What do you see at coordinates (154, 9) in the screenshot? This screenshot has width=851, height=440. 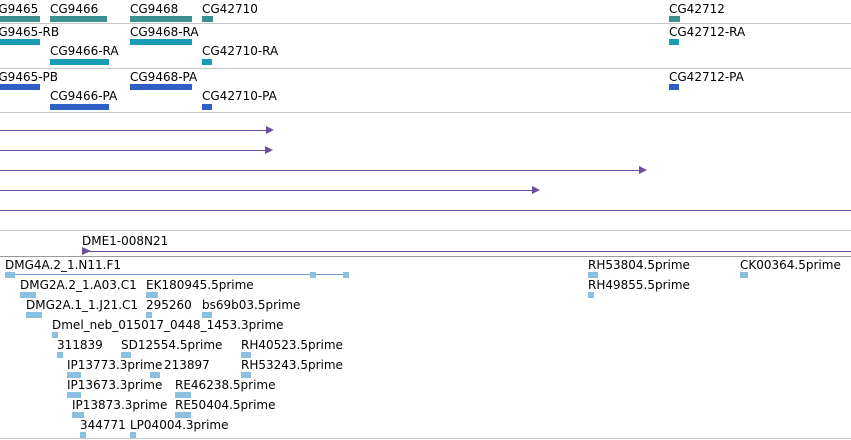 I see `gene-label: CG9468` at bounding box center [154, 9].